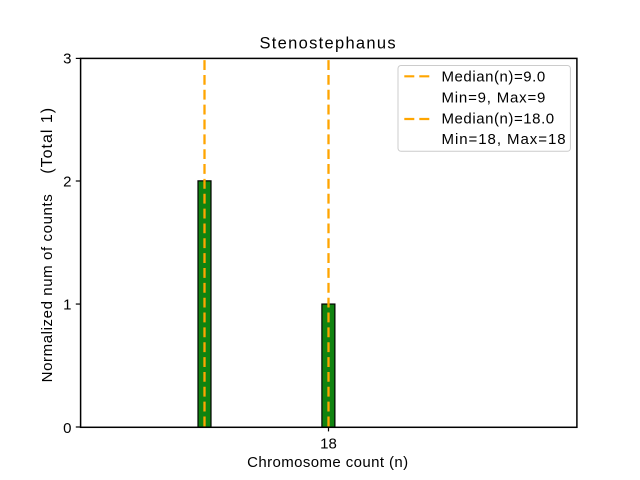  What do you see at coordinates (47, 288) in the screenshot?
I see `svg-text: Normalized num of counts` at bounding box center [47, 288].